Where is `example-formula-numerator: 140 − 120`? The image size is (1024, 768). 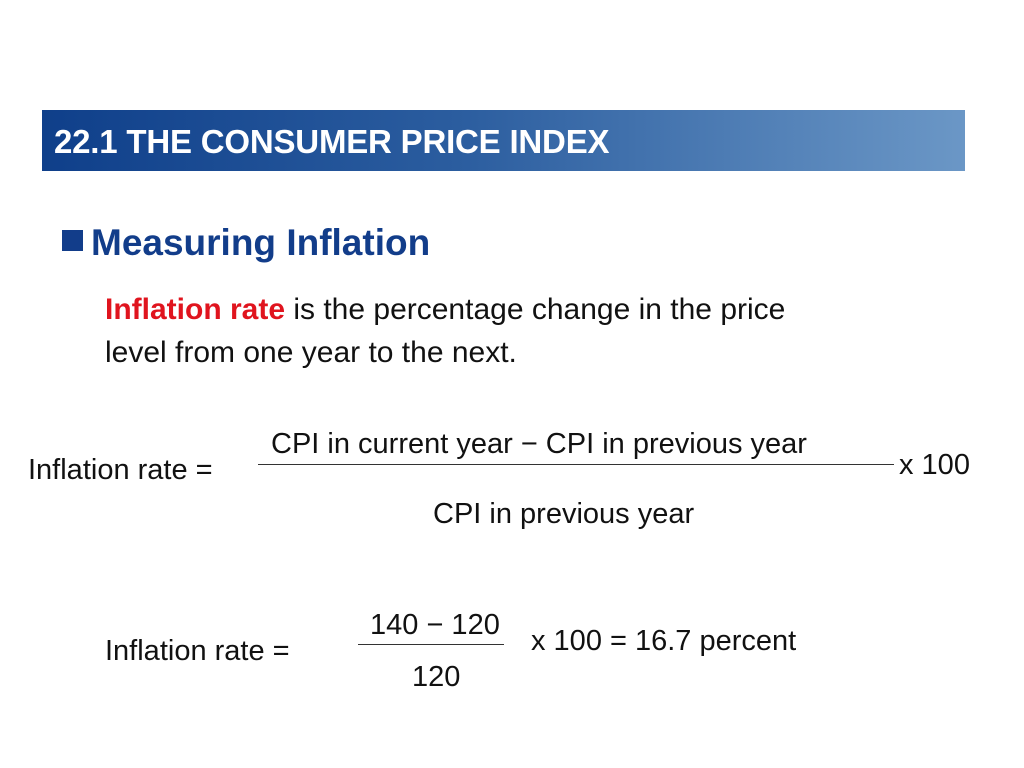 example-formula-numerator: 140 − 120 is located at coordinates (435, 625).